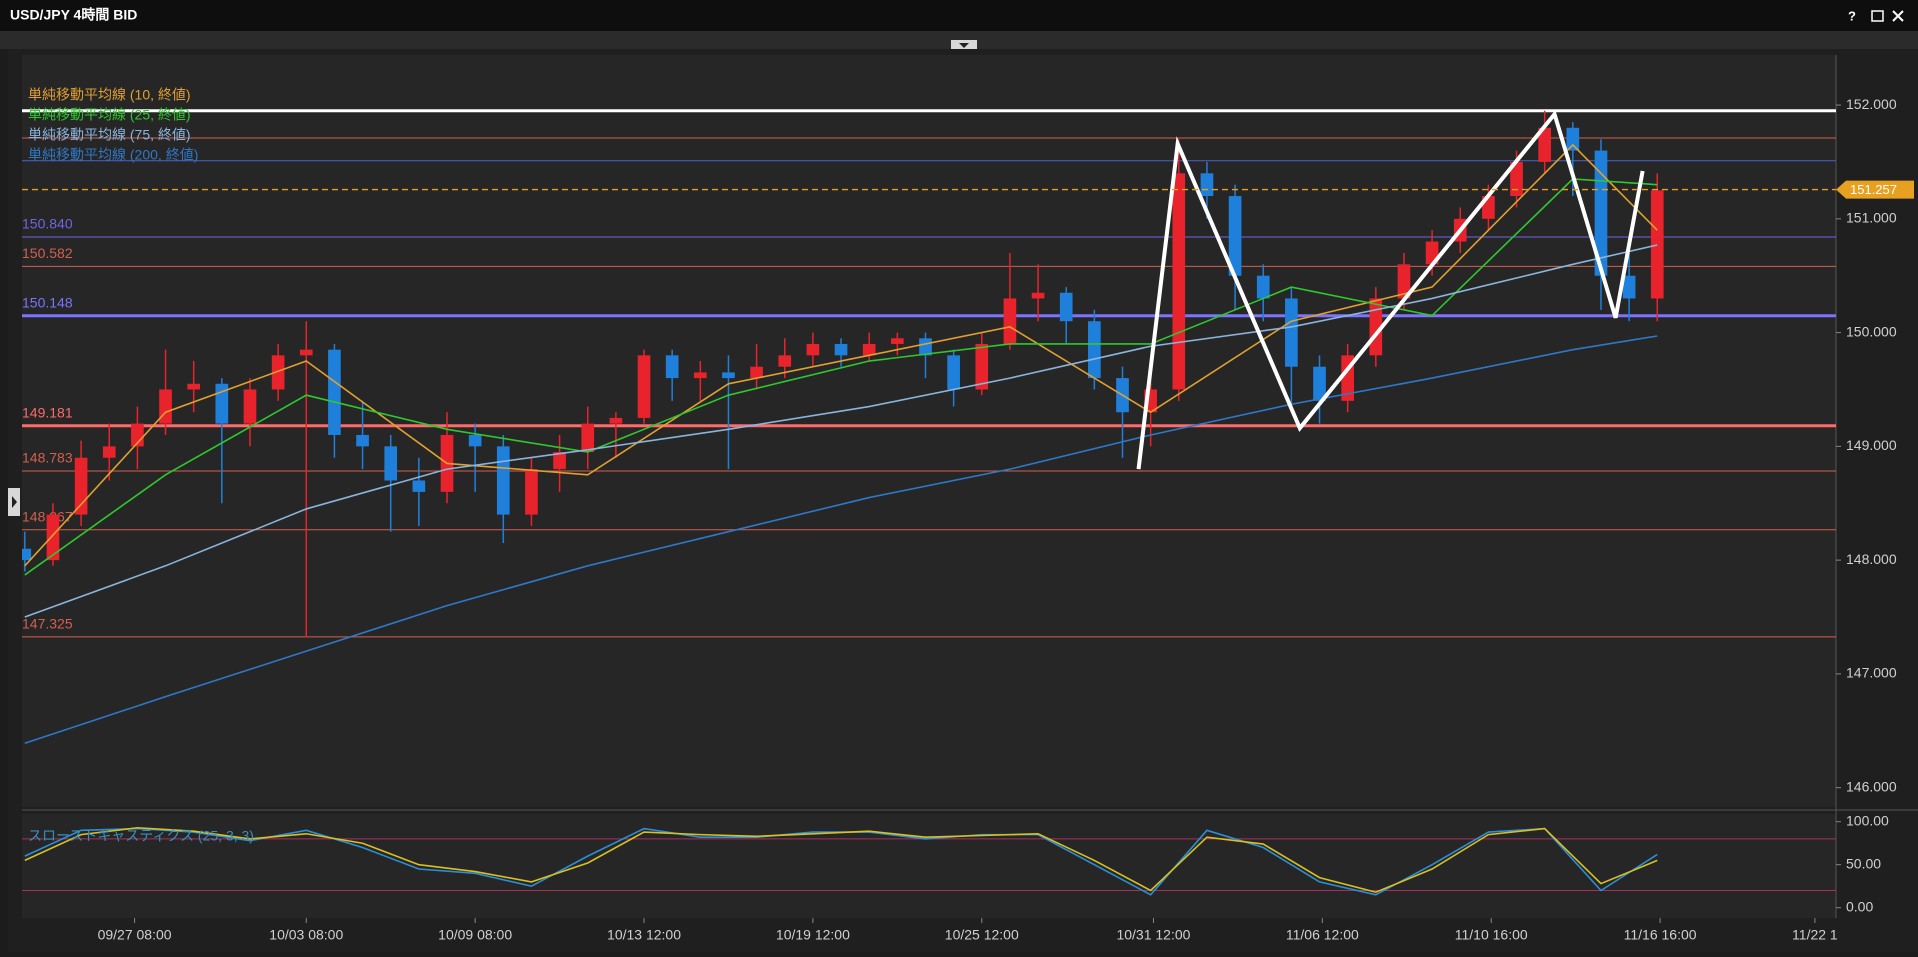 The height and width of the screenshot is (957, 1918). What do you see at coordinates (1871, 331) in the screenshot?
I see `y-tick-label: 150.000` at bounding box center [1871, 331].